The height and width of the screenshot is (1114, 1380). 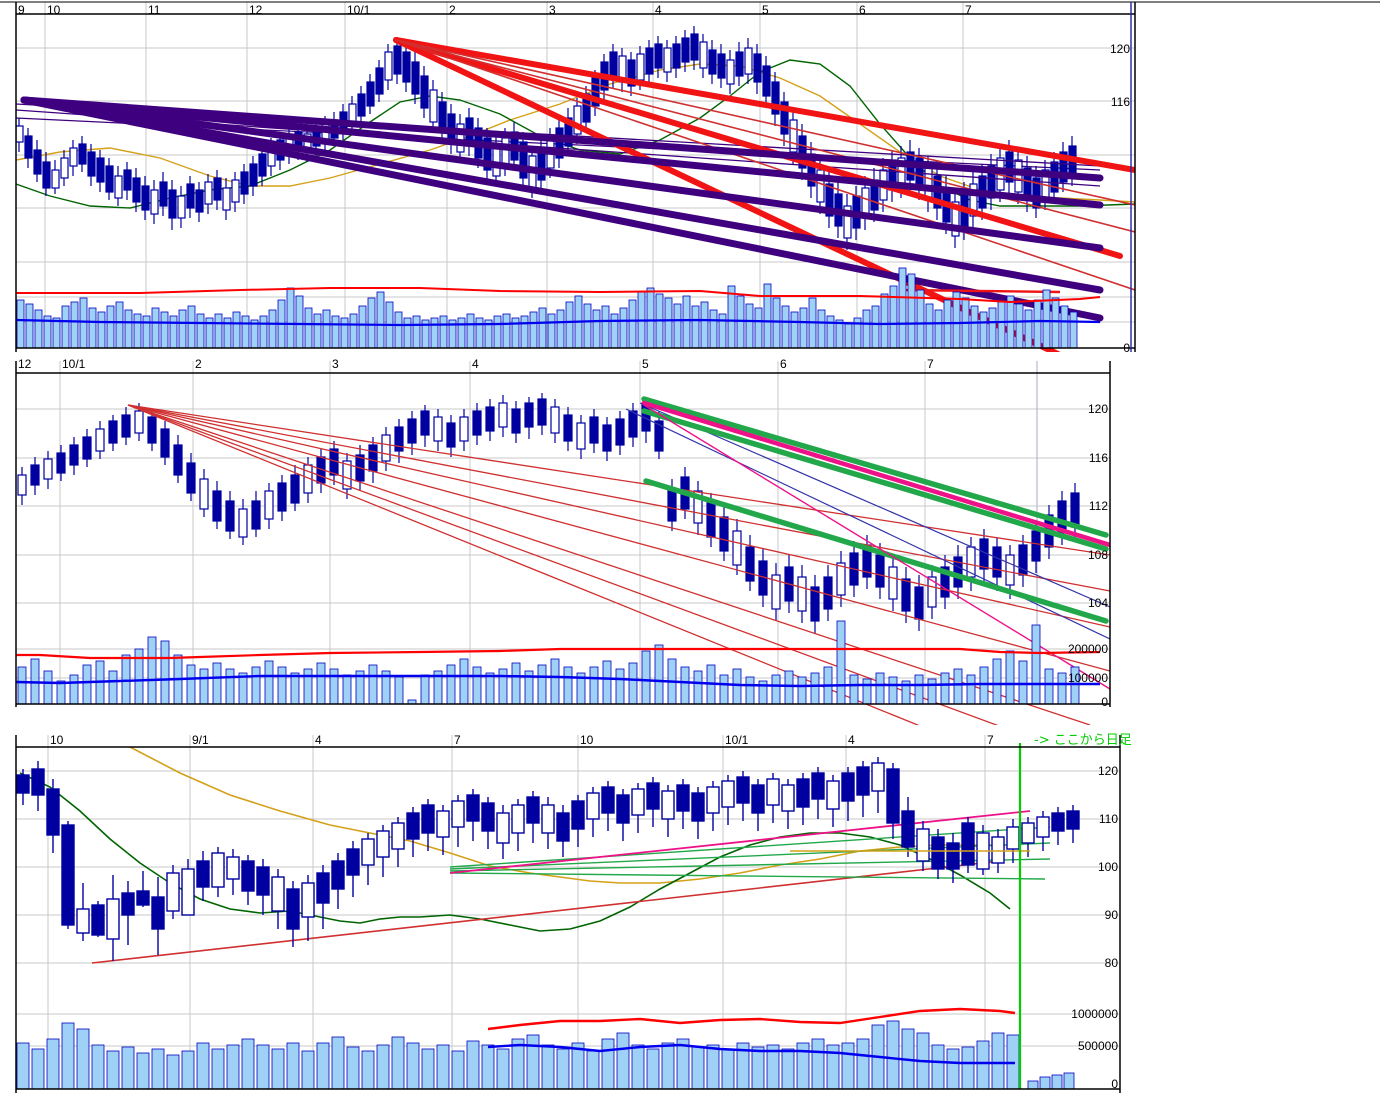 What do you see at coordinates (1114, 1084) in the screenshot?
I see `lower-ytick-vol-0: 0` at bounding box center [1114, 1084].